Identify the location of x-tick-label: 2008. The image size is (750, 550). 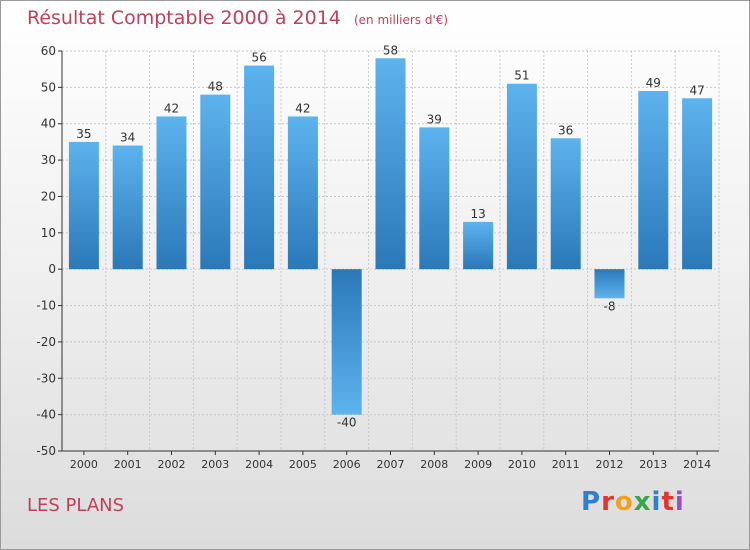
(434, 464).